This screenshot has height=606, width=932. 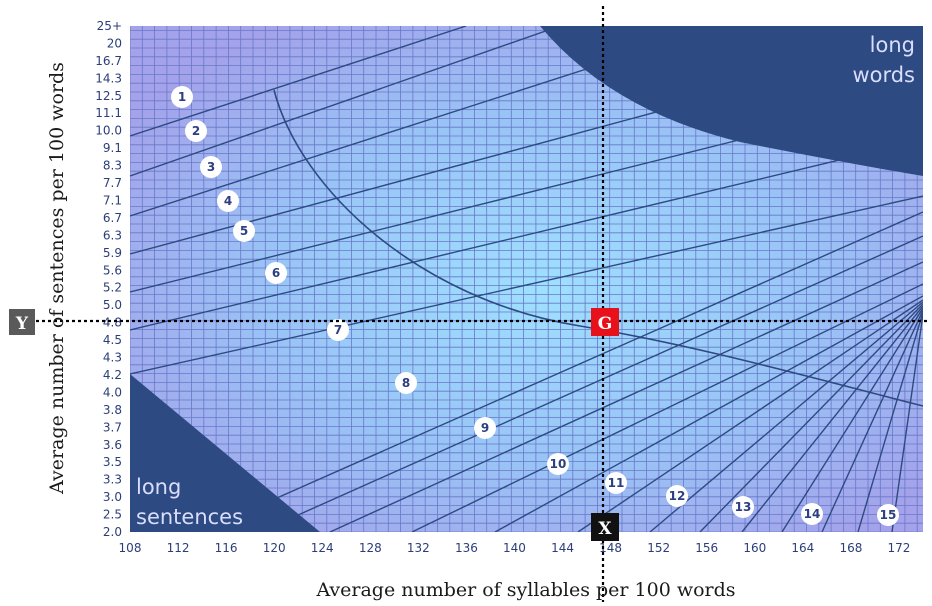 What do you see at coordinates (370, 548) in the screenshot?
I see `x-tick-label: 128` at bounding box center [370, 548].